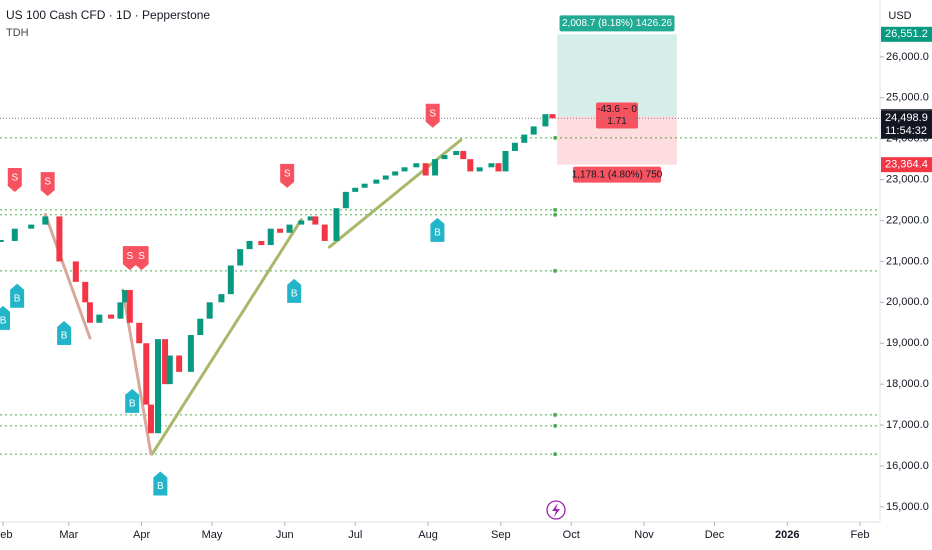 The width and height of the screenshot is (932, 550). I want to click on x-tick-label: Aug, so click(428, 535).